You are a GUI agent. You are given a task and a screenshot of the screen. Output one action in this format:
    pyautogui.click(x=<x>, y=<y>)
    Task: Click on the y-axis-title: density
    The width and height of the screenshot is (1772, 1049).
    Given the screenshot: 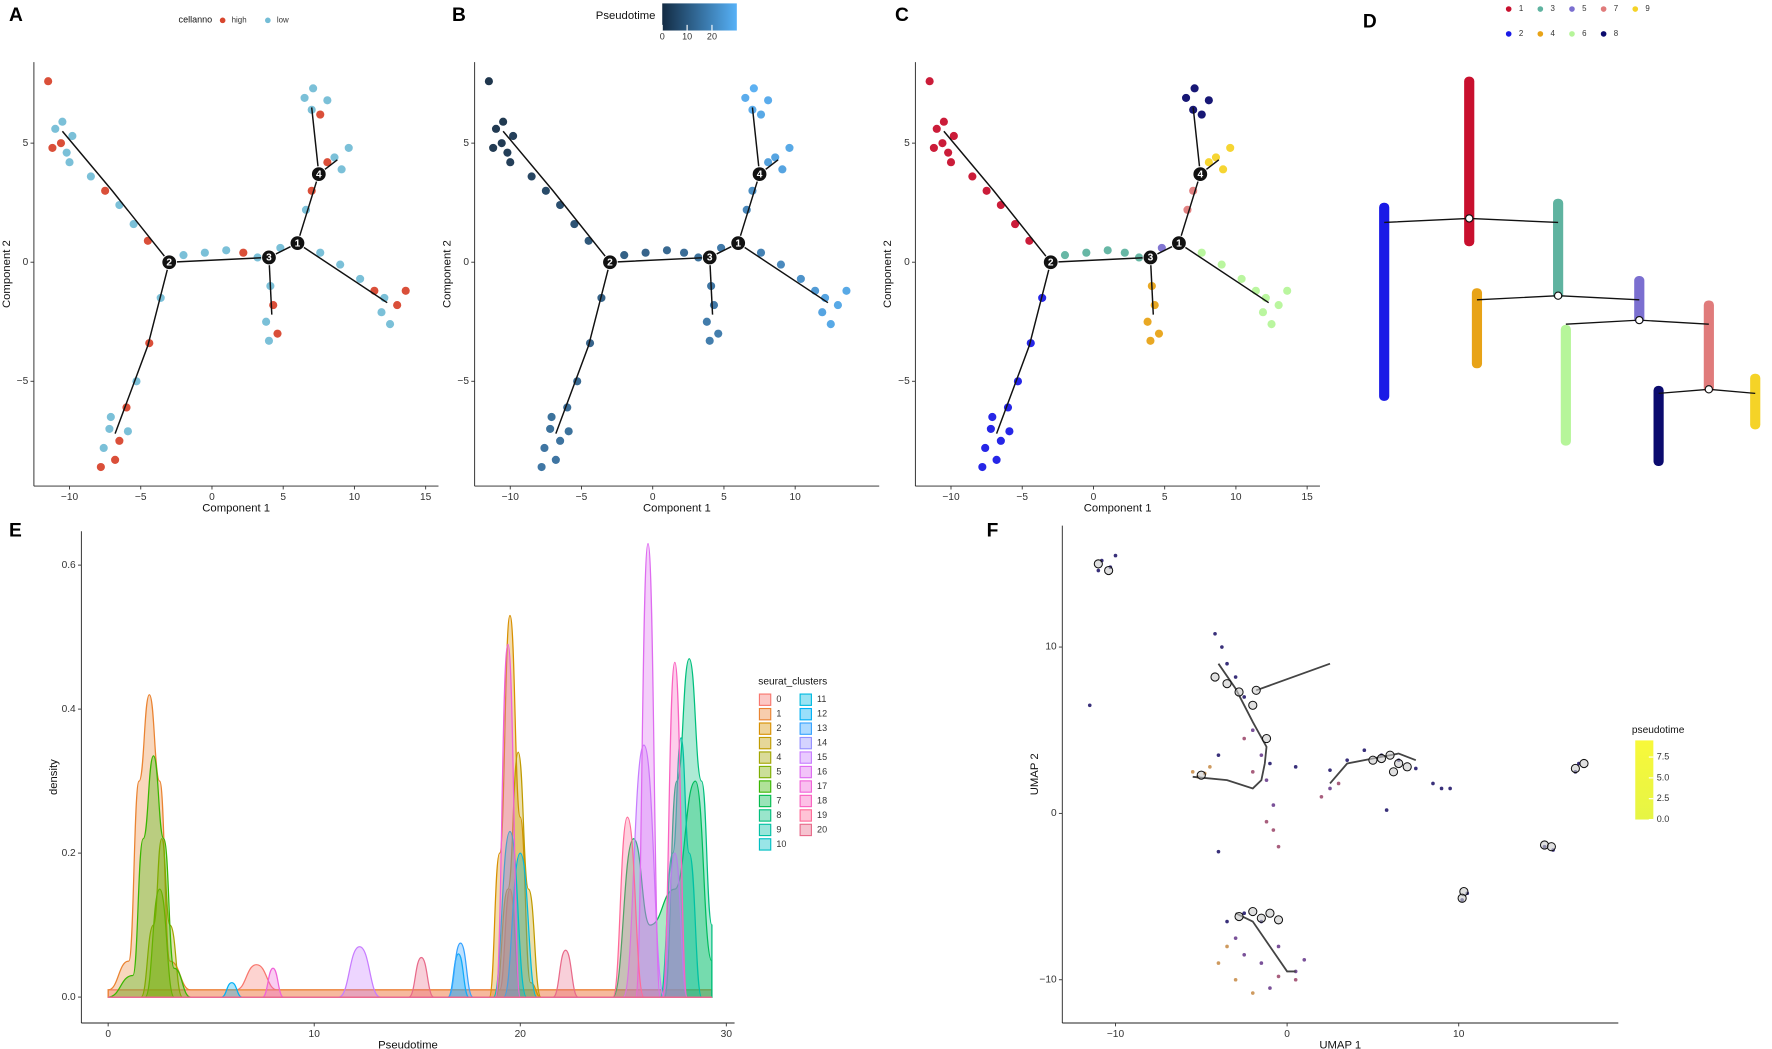 What is the action you would take?
    pyautogui.click(x=54, y=777)
    